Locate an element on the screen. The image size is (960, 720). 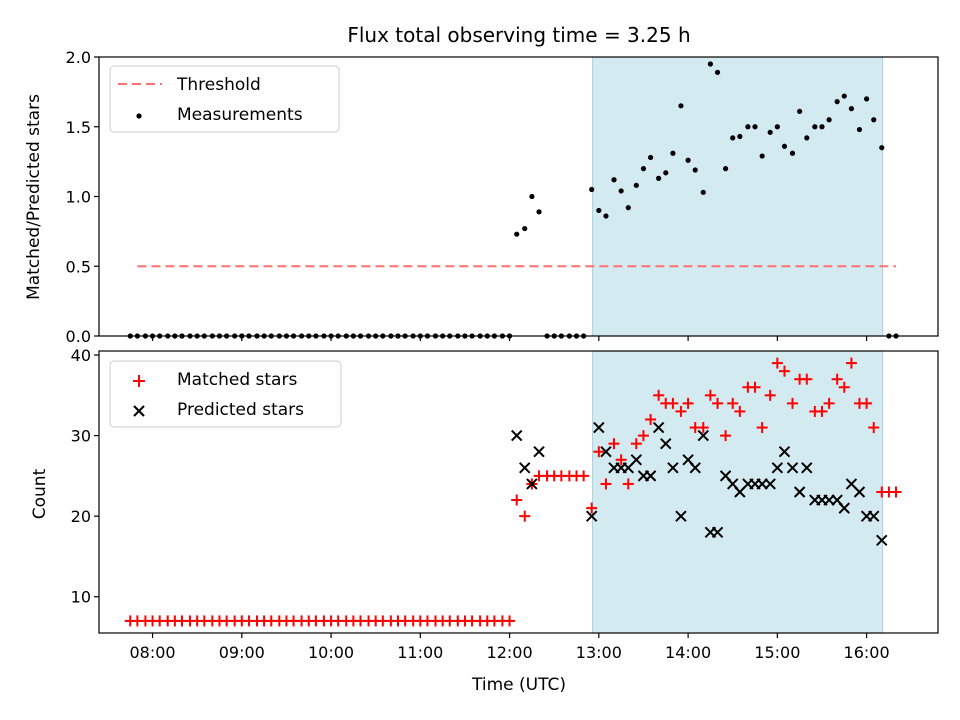
top-ylabel: Matched/Predicted stars is located at coordinates (34, 197).